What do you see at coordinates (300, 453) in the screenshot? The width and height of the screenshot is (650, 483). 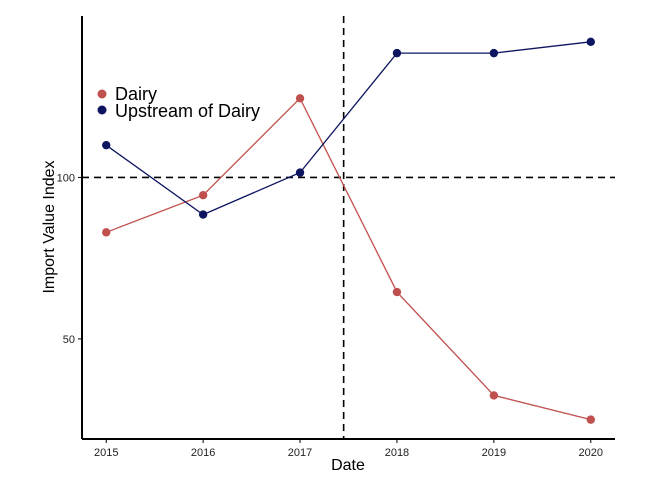 I see `x-tick-label: 2017` at bounding box center [300, 453].